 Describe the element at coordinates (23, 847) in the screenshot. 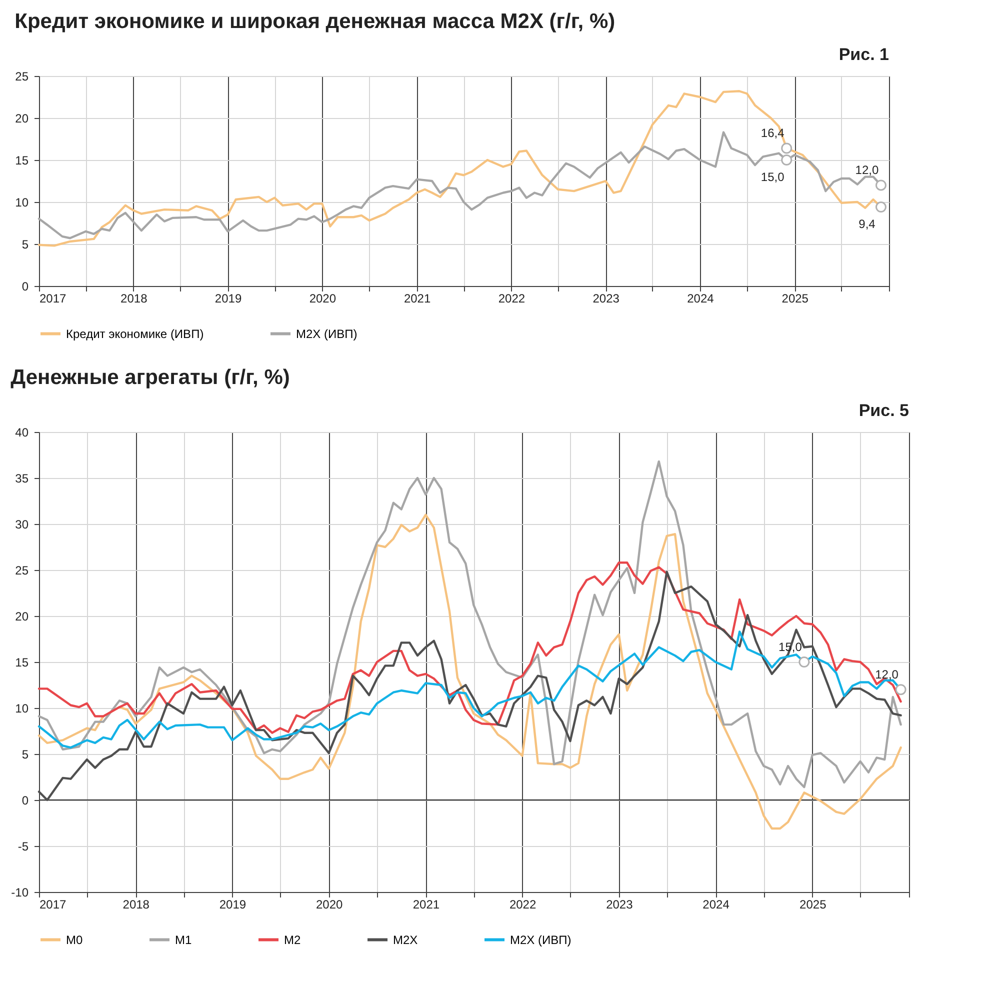

I see `y-tick-label: -5` at that location.